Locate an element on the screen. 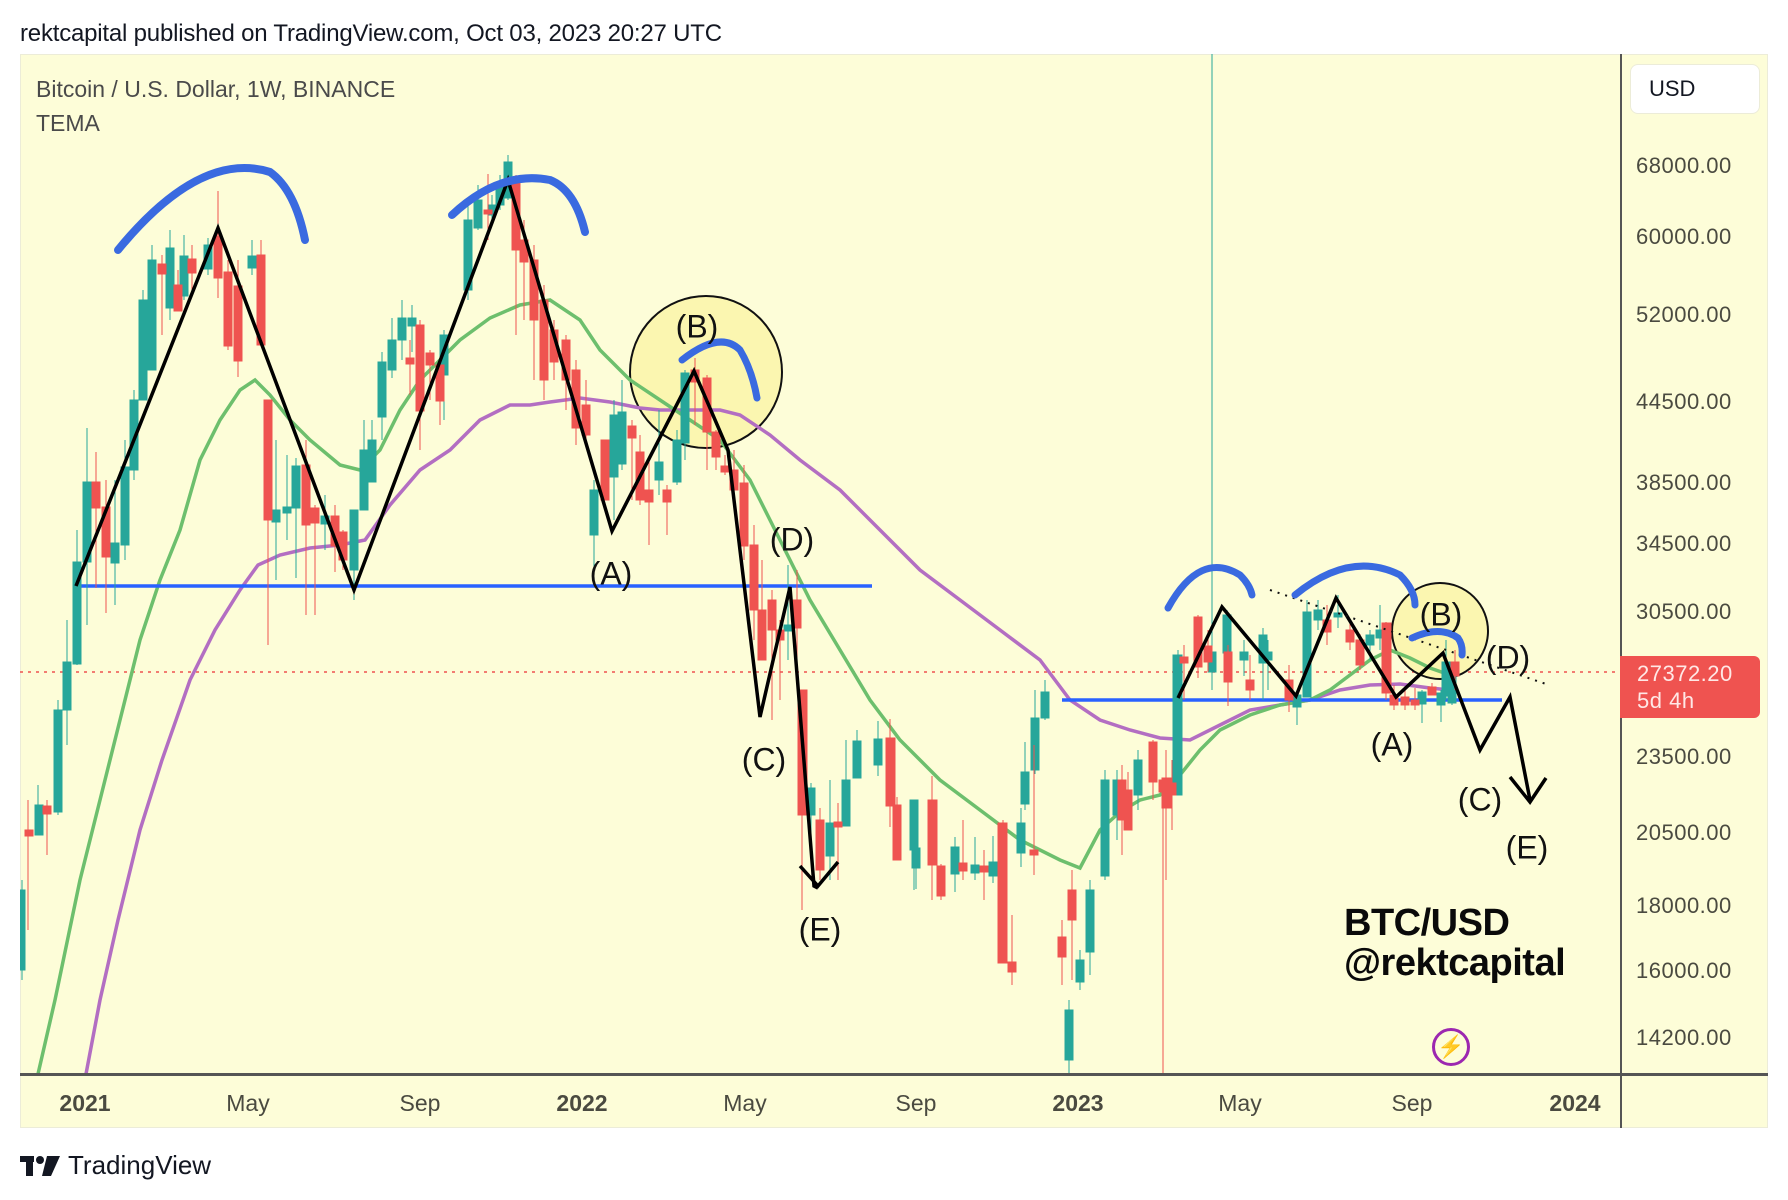 This screenshot has height=1200, width=1788. watermark: BTC/USD @rektcapital is located at coordinates (1455, 943).